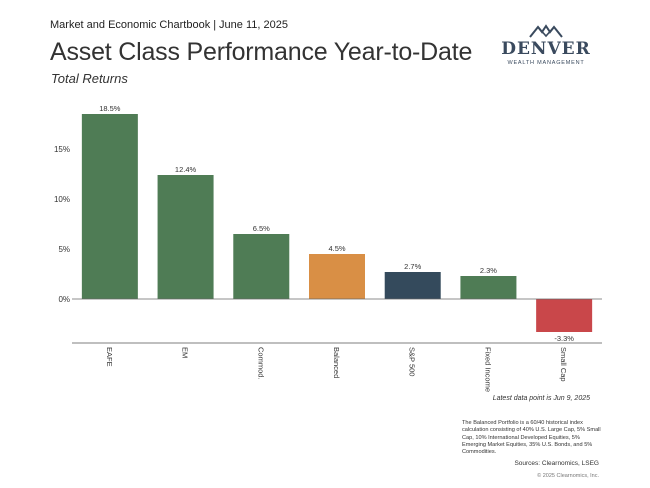 Image resolution: width=650 pixels, height=488 pixels. I want to click on x-category-label: Commod., so click(260, 363).